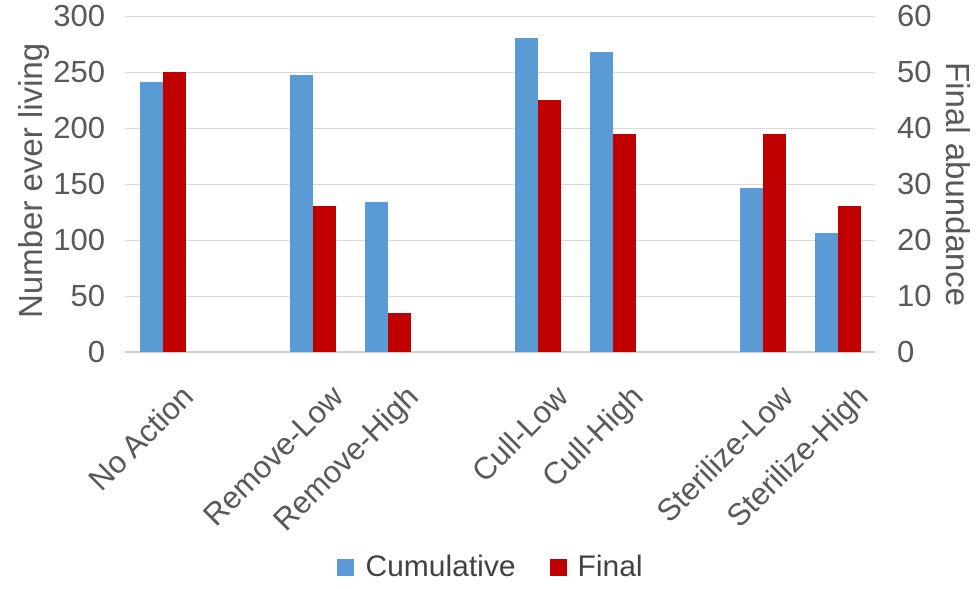  I want to click on bar-final-cull-high, so click(624, 242).